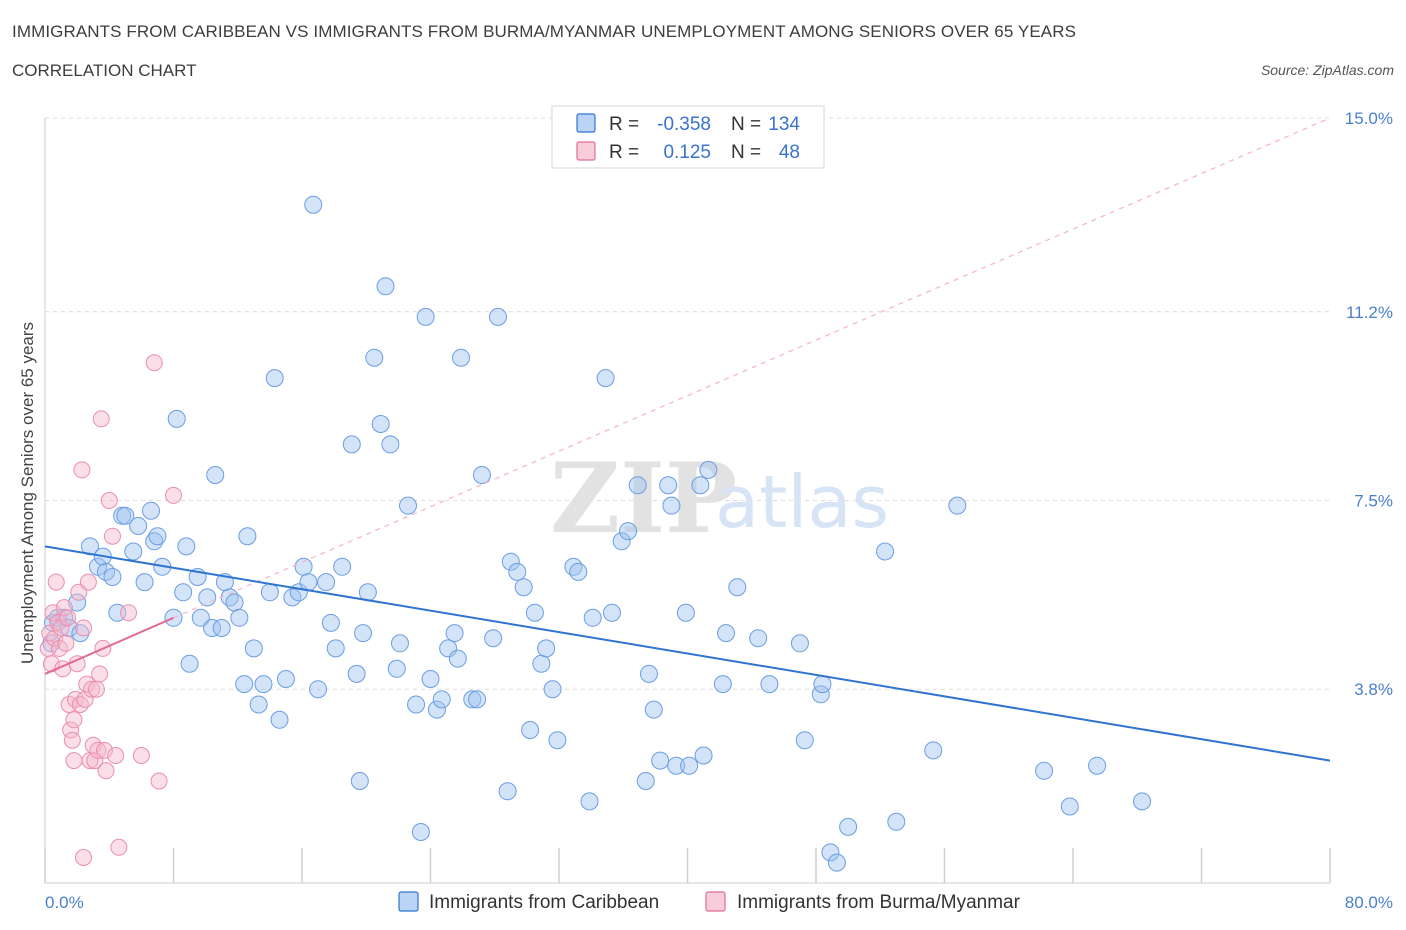 This screenshot has height=930, width=1406. I want to click on legend-swatch-caribbean, so click(586, 123).